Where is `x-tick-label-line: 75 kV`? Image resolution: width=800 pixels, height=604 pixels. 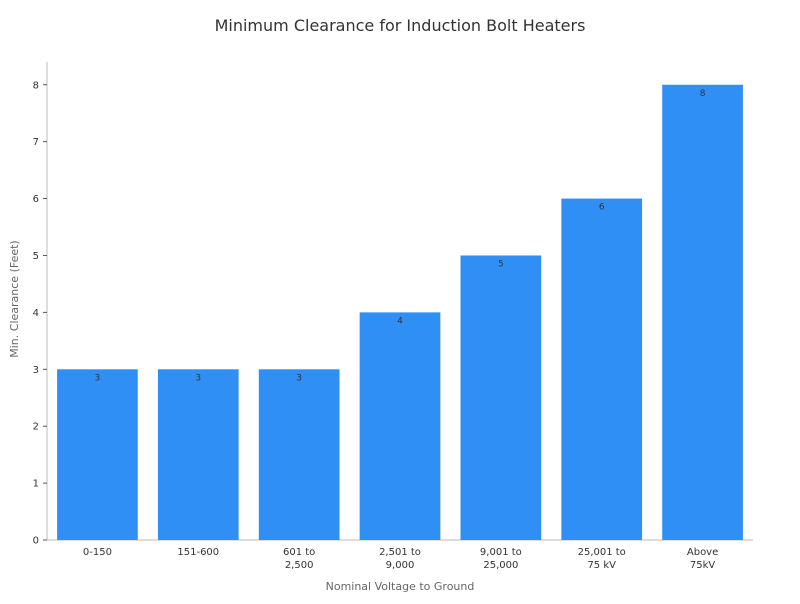
x-tick-label-line: 75 kV is located at coordinates (601, 565).